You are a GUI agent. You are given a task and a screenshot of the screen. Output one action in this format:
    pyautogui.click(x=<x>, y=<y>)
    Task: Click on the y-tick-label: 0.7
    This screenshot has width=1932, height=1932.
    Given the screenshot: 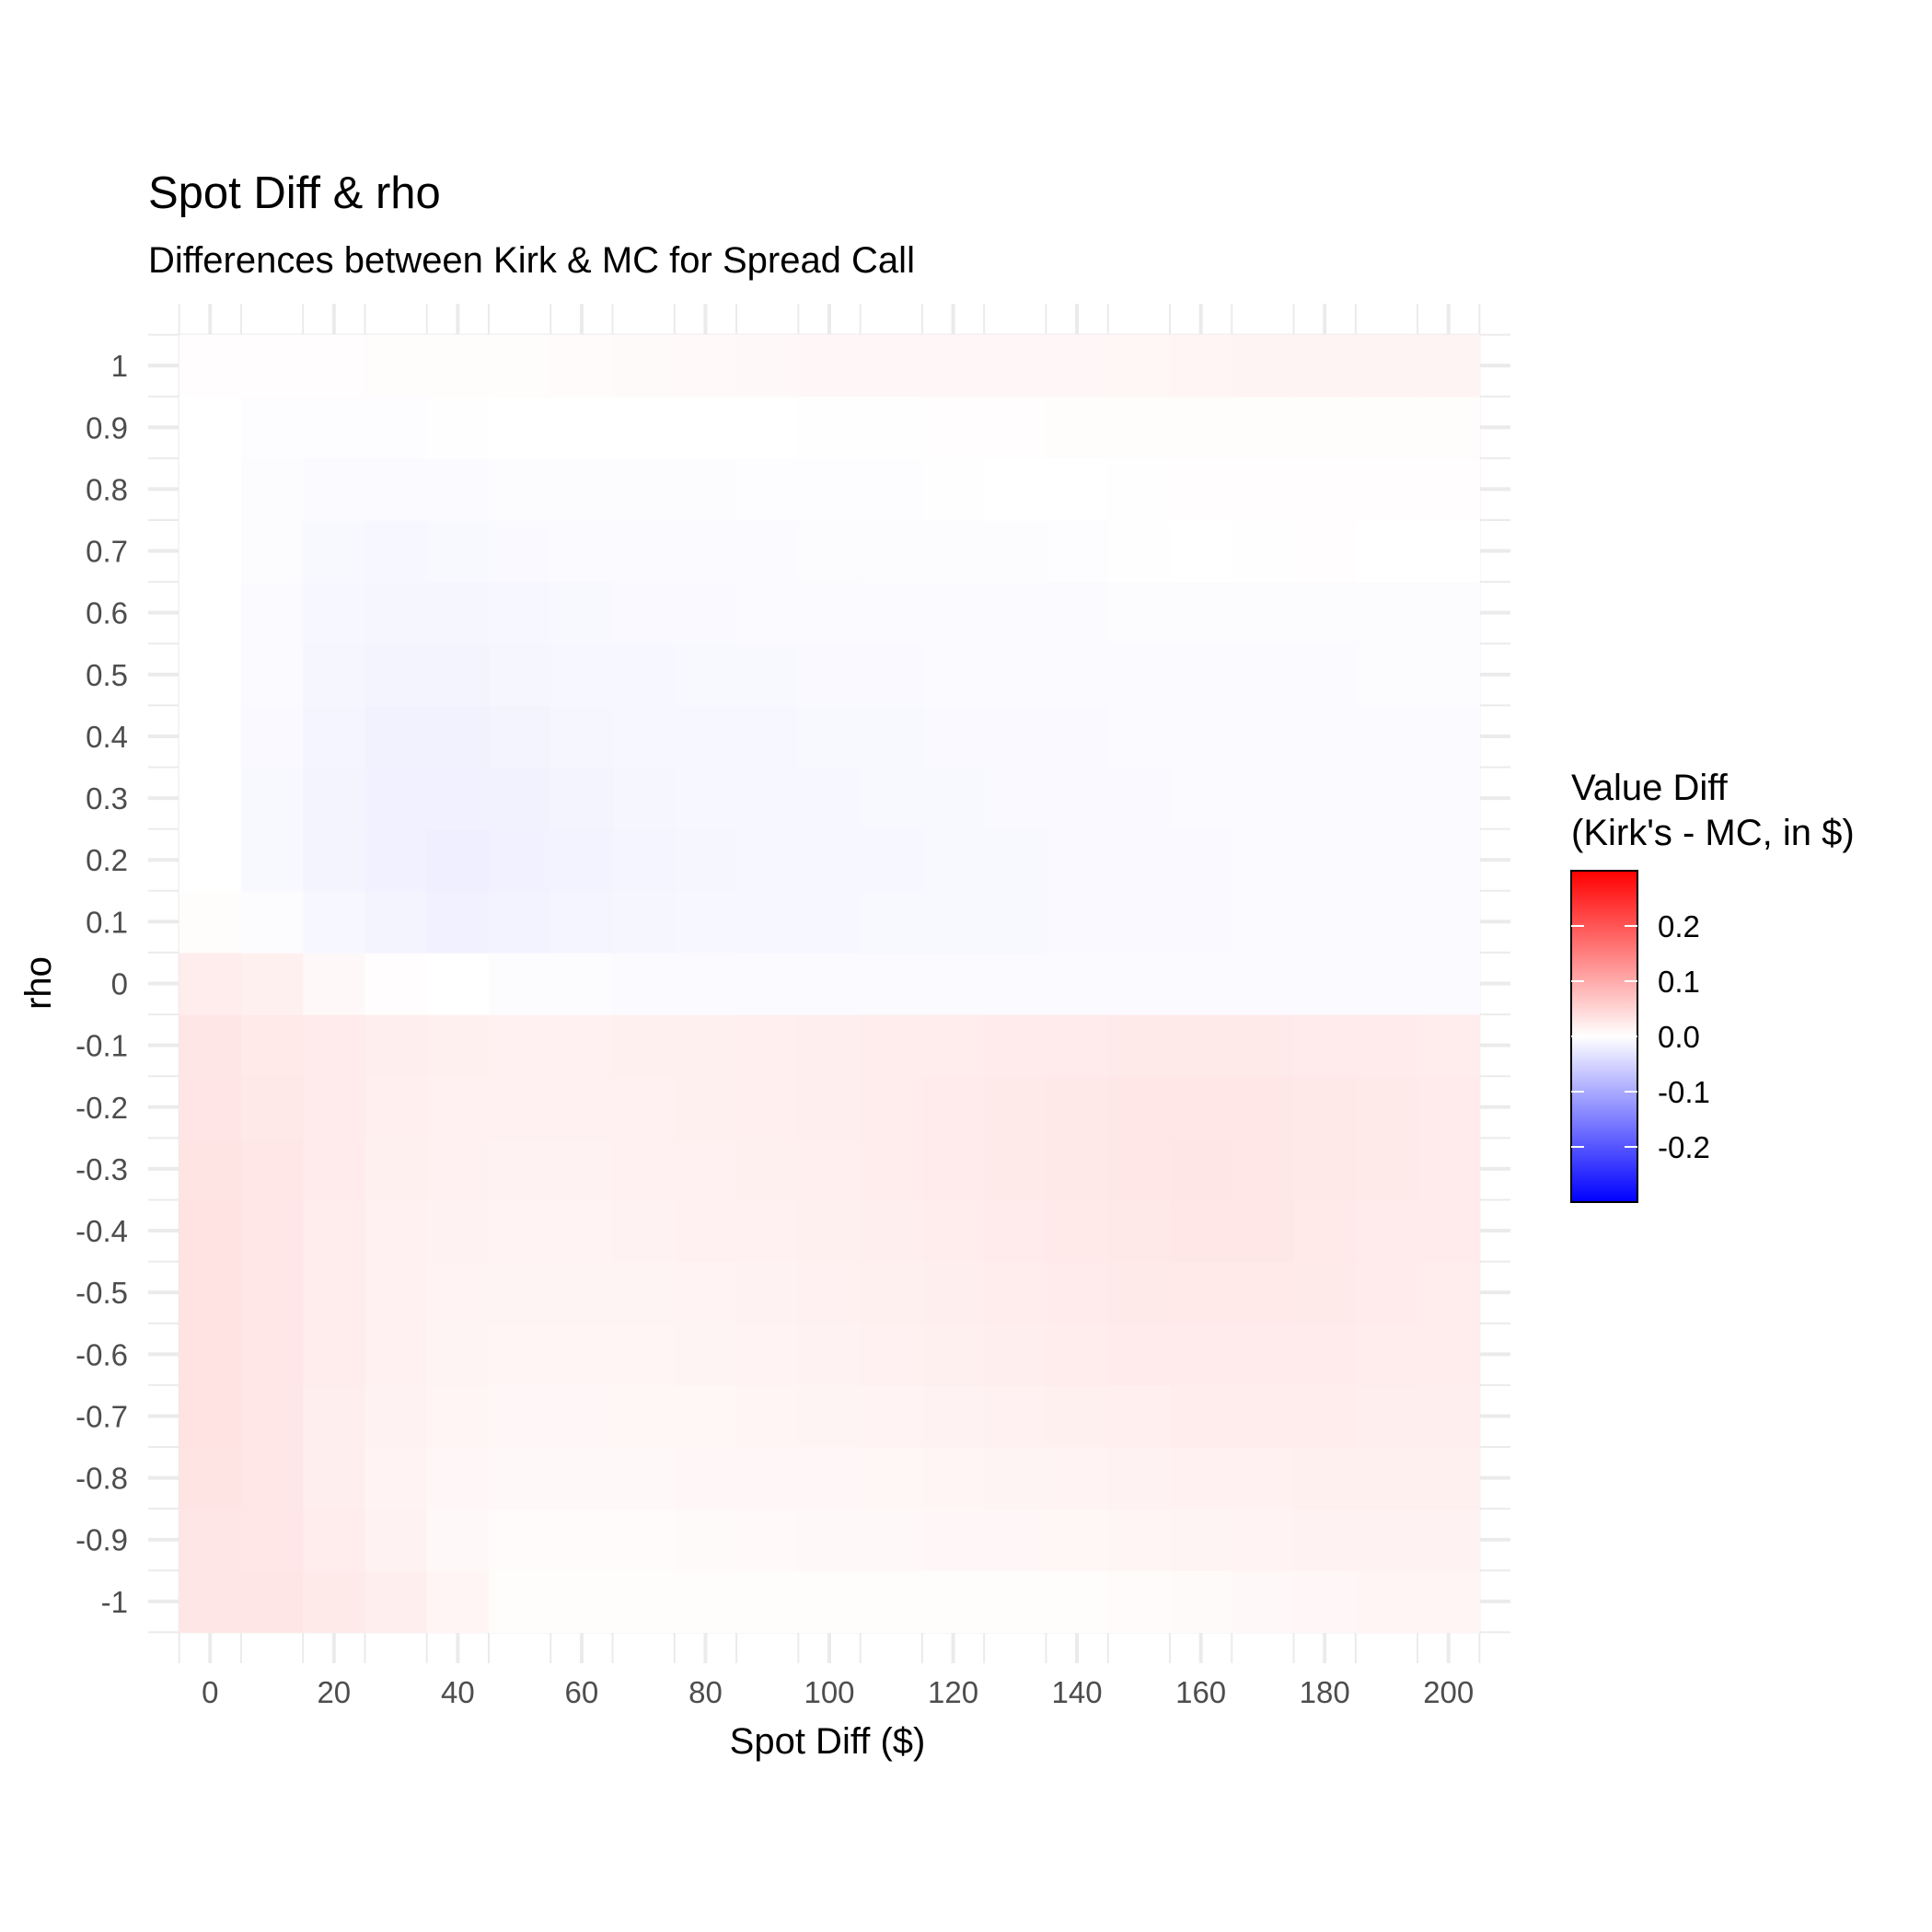 What is the action you would take?
    pyautogui.click(x=107, y=552)
    